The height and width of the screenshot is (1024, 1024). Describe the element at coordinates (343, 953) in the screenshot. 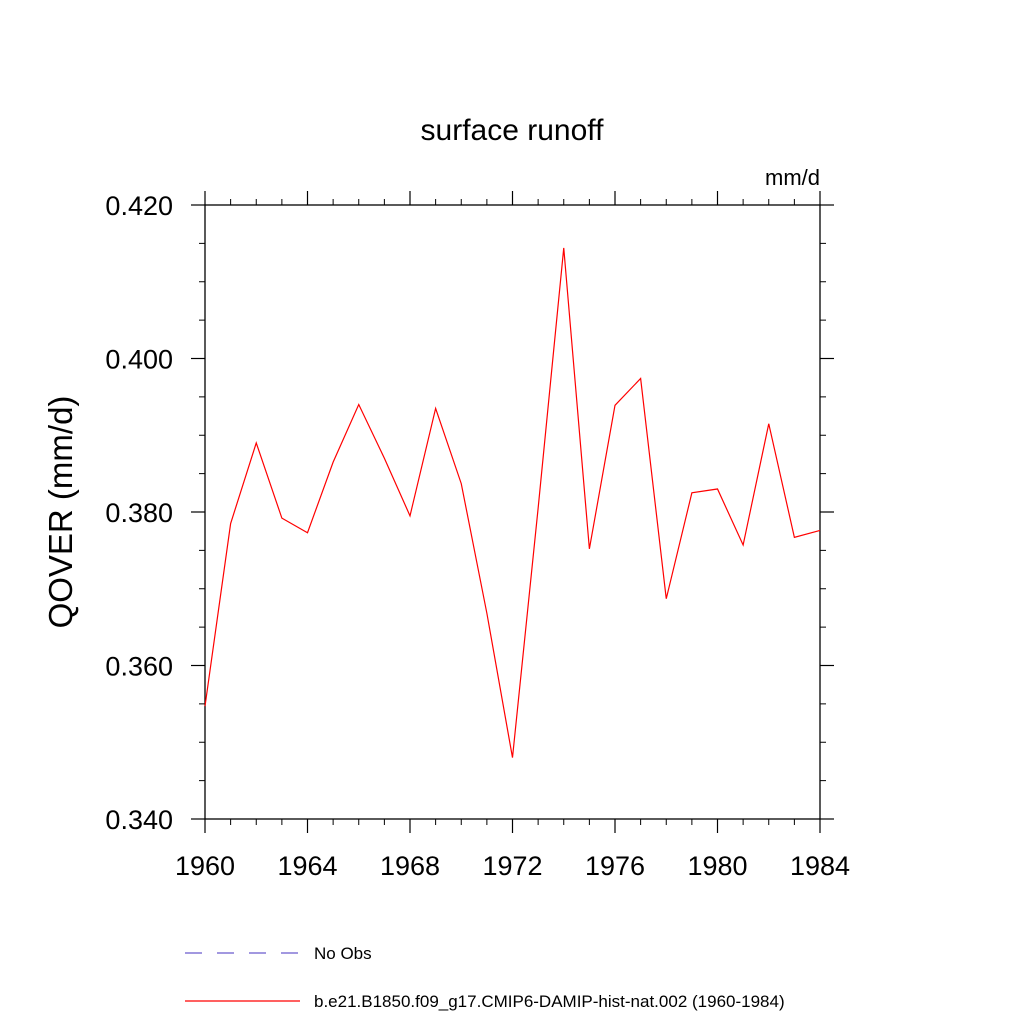

I see `legend-label: No Obs` at that location.